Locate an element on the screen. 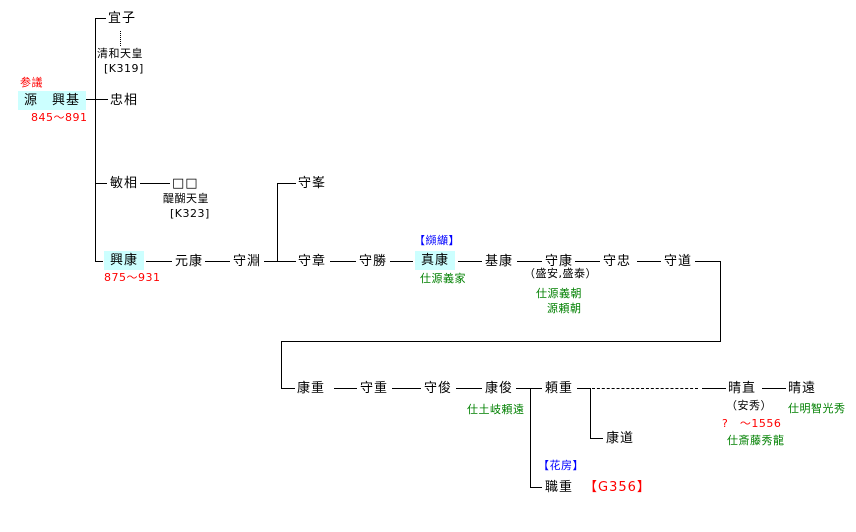 Image resolution: width=856 pixels, height=532 pixels. alias-moriyasu: （盛安,盛泰） is located at coordinates (560, 273).